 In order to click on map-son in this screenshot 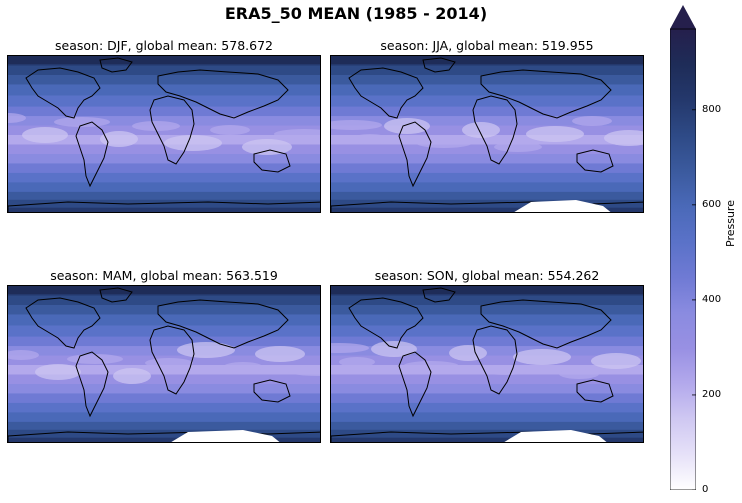, I will do `click(487, 364)`.